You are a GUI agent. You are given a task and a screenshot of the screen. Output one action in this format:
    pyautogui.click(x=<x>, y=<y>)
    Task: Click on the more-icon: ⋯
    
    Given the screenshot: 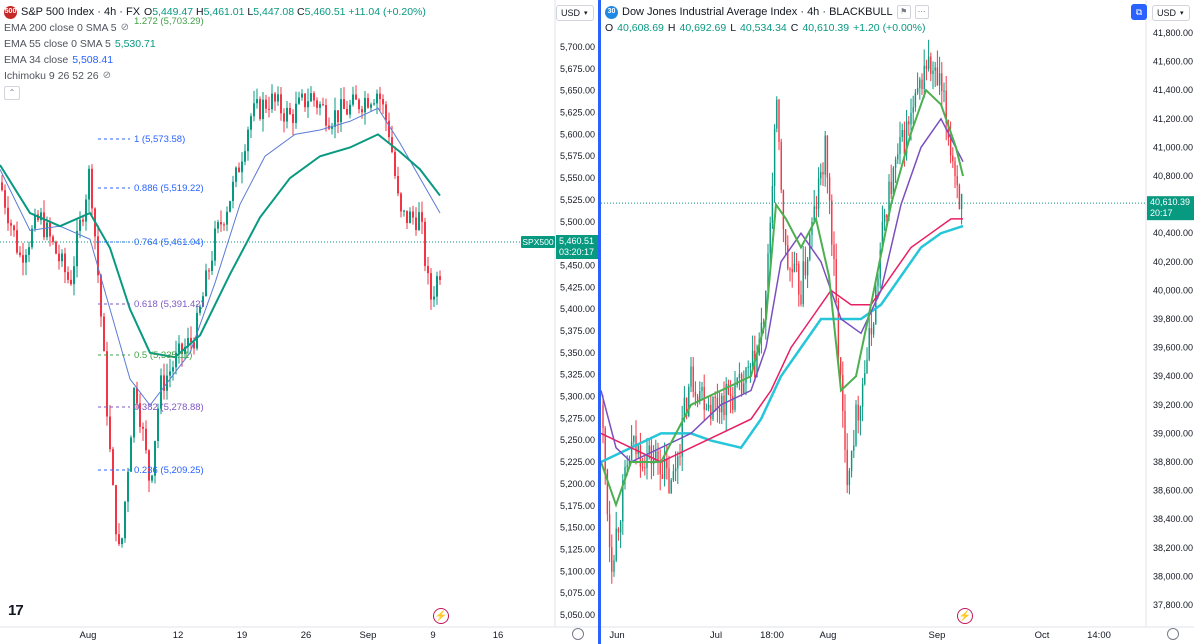 What is the action you would take?
    pyautogui.click(x=921, y=12)
    